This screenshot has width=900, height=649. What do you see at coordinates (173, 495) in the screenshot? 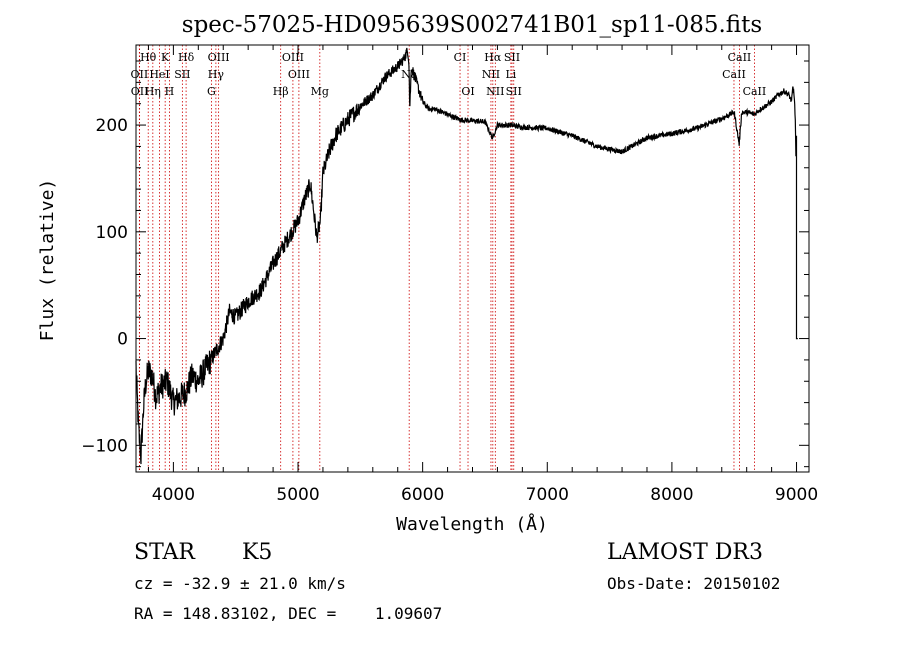
I see `x-tick-label: 4000` at bounding box center [173, 495].